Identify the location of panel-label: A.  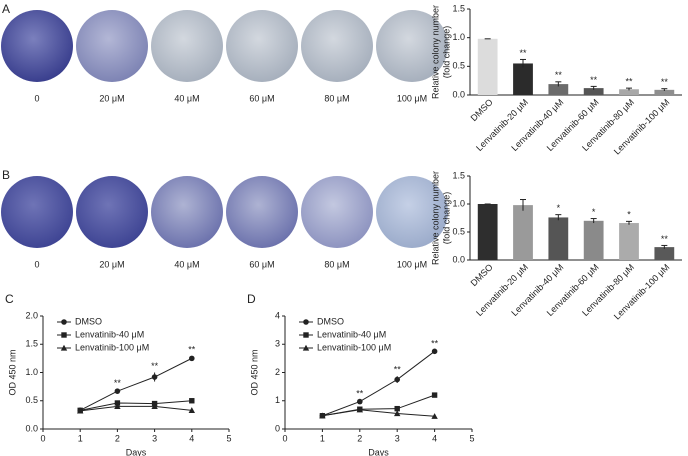
(6, 9).